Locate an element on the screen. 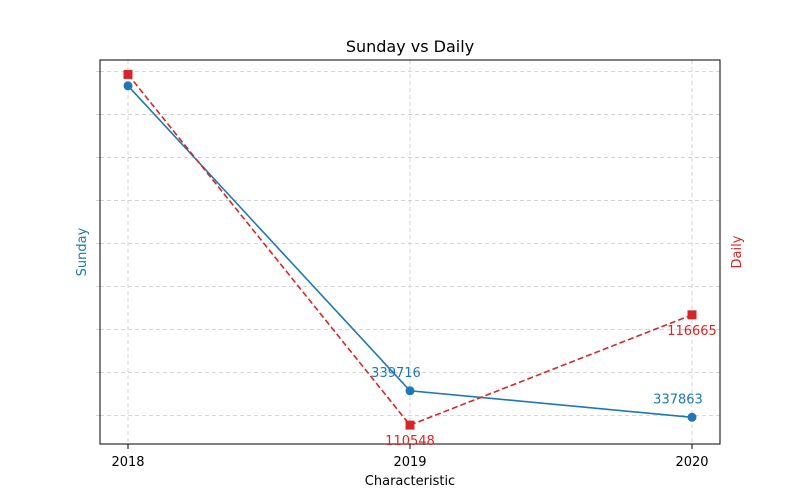  data-label: 339716 is located at coordinates (396, 373).